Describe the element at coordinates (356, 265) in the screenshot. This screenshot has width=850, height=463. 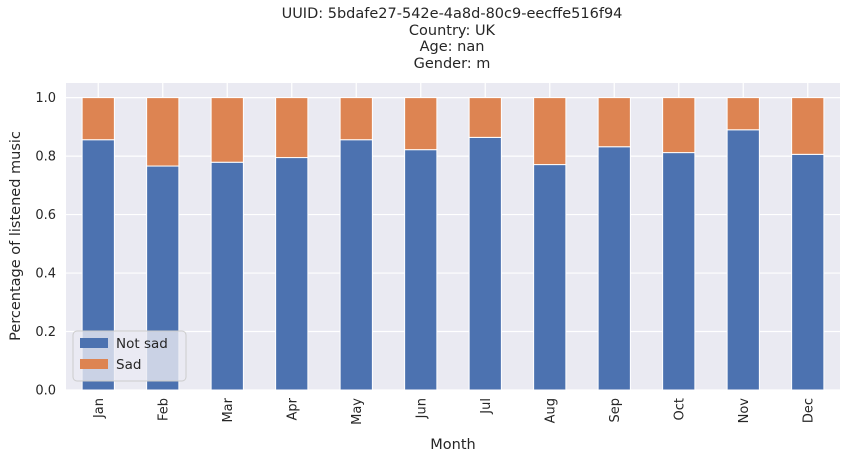
I see `bar-not-sad-may` at that location.